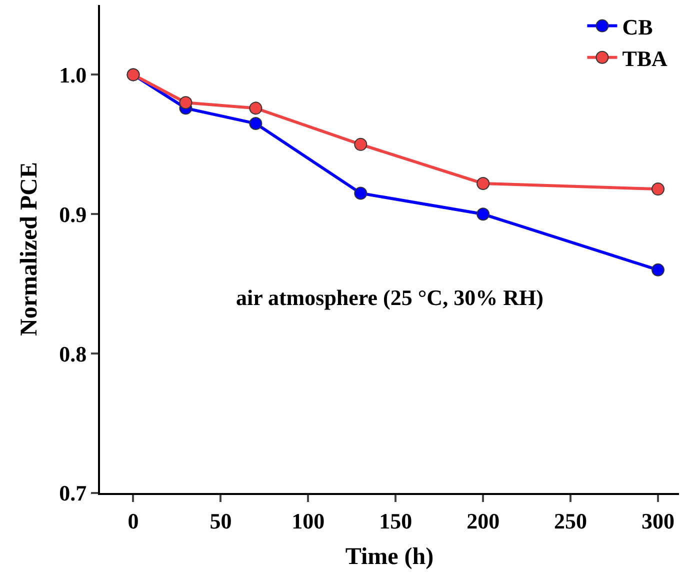 Image resolution: width=699 pixels, height=578 pixels. What do you see at coordinates (73, 353) in the screenshot?
I see `y-tick-label: 0.8` at bounding box center [73, 353].